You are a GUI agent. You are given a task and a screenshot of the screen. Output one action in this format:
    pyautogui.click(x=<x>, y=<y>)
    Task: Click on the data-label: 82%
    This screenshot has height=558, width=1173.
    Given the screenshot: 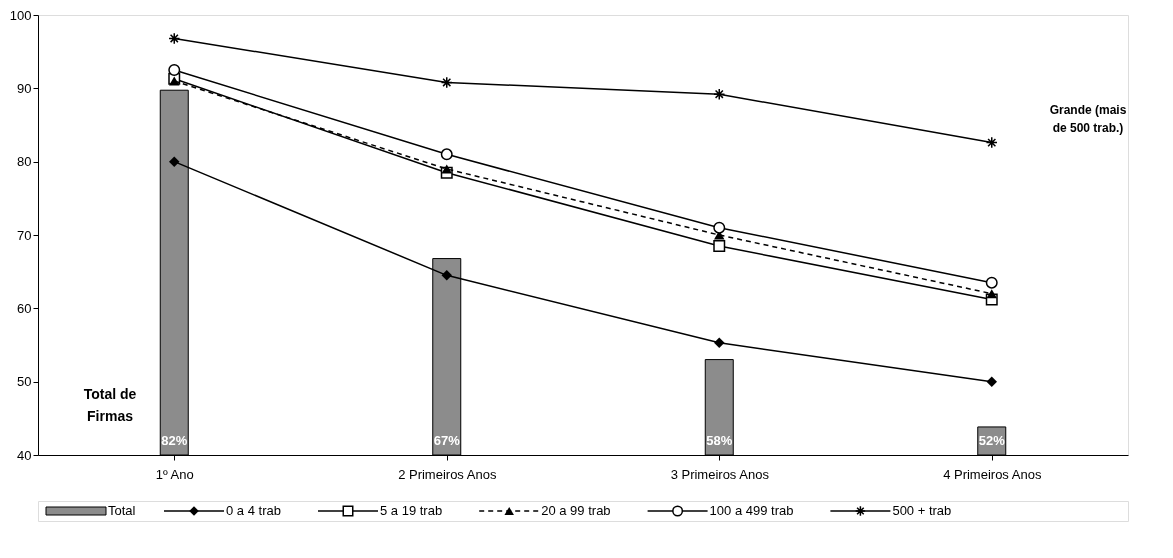 What is the action you would take?
    pyautogui.click(x=174, y=440)
    